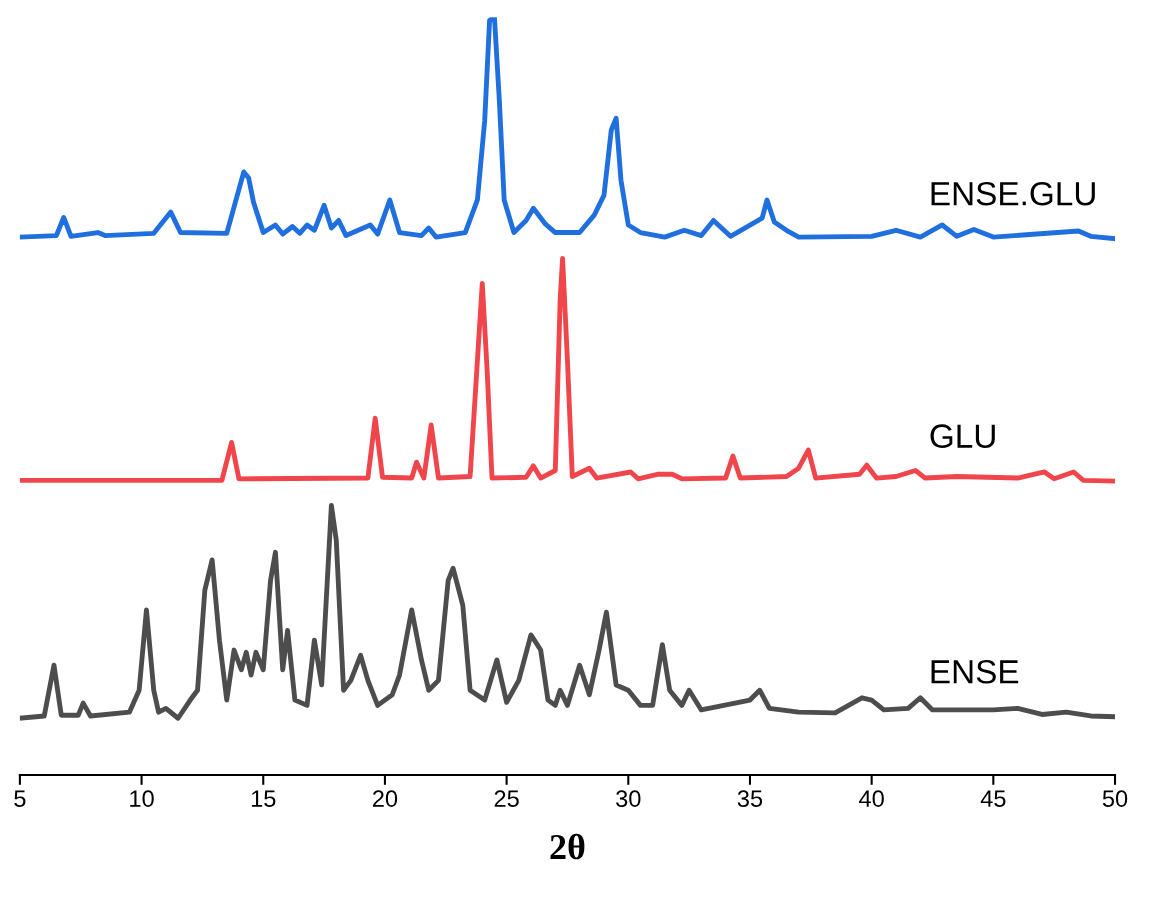 The height and width of the screenshot is (914, 1170). What do you see at coordinates (567, 846) in the screenshot?
I see `x-axis-title: 2θ` at bounding box center [567, 846].